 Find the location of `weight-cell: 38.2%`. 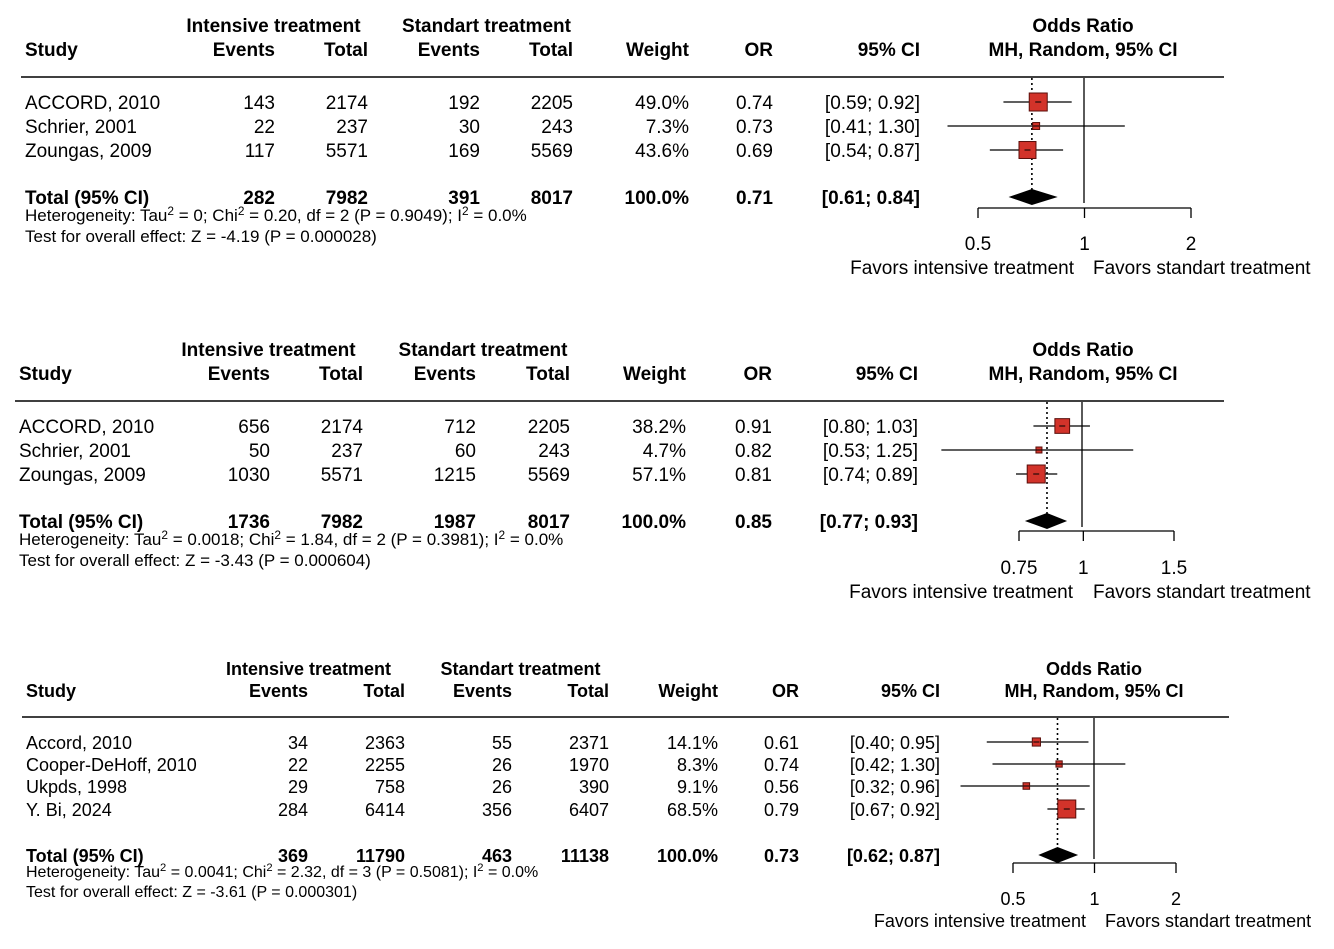

weight-cell: 38.2% is located at coordinates (659, 427).